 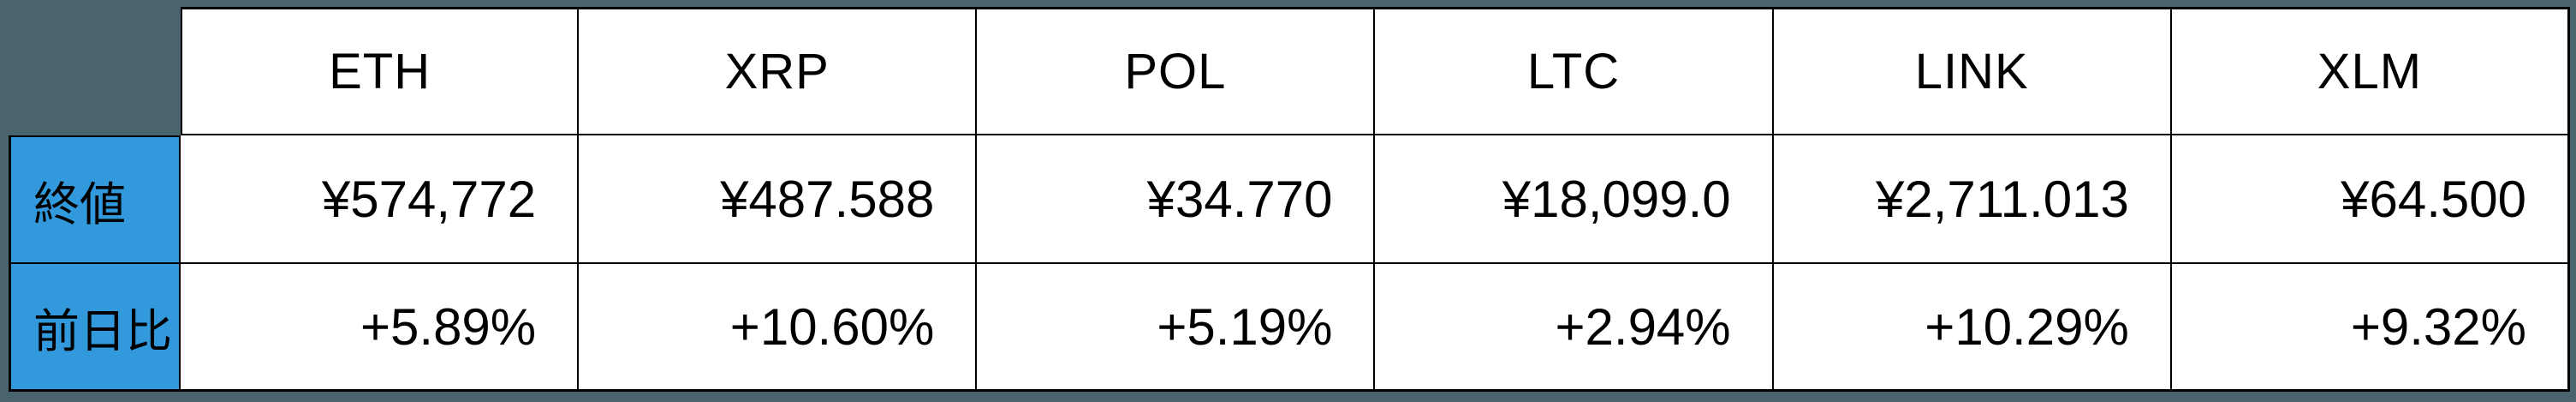 I want to click on value-ltc-change: +2.94%, so click(x=1574, y=328).